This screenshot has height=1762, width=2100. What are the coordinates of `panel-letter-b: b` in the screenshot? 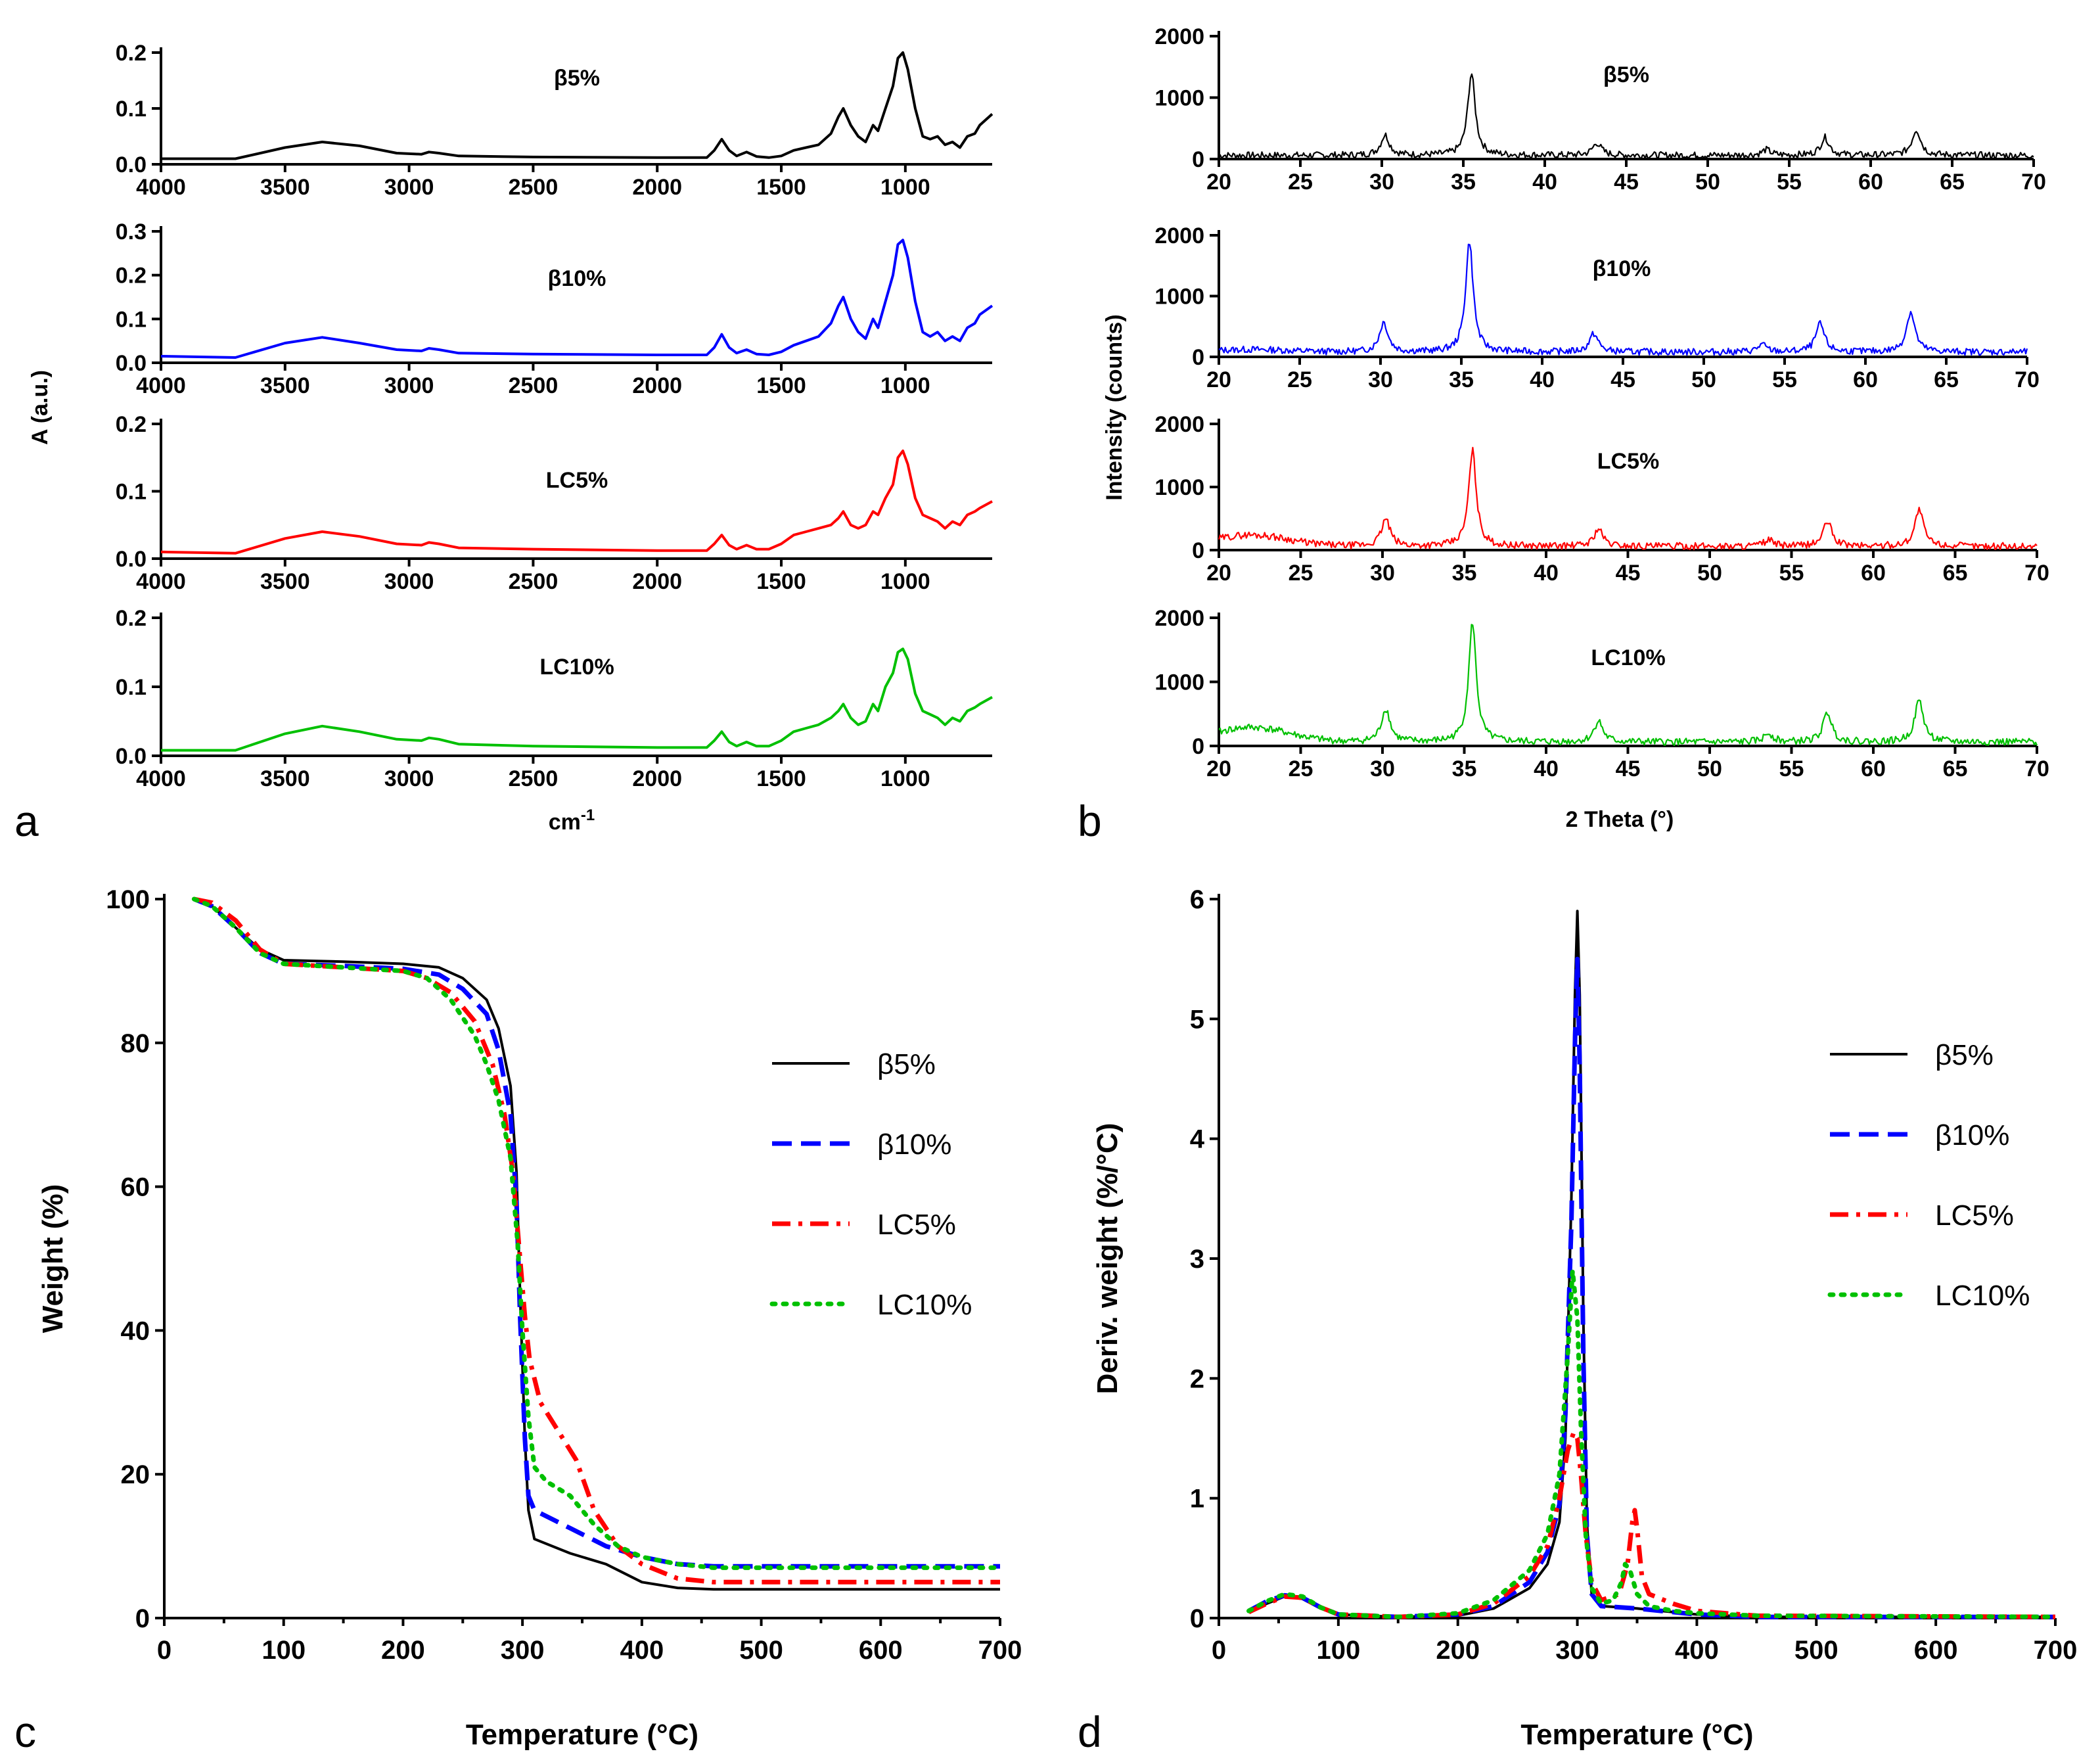 It's located at (1090, 821).